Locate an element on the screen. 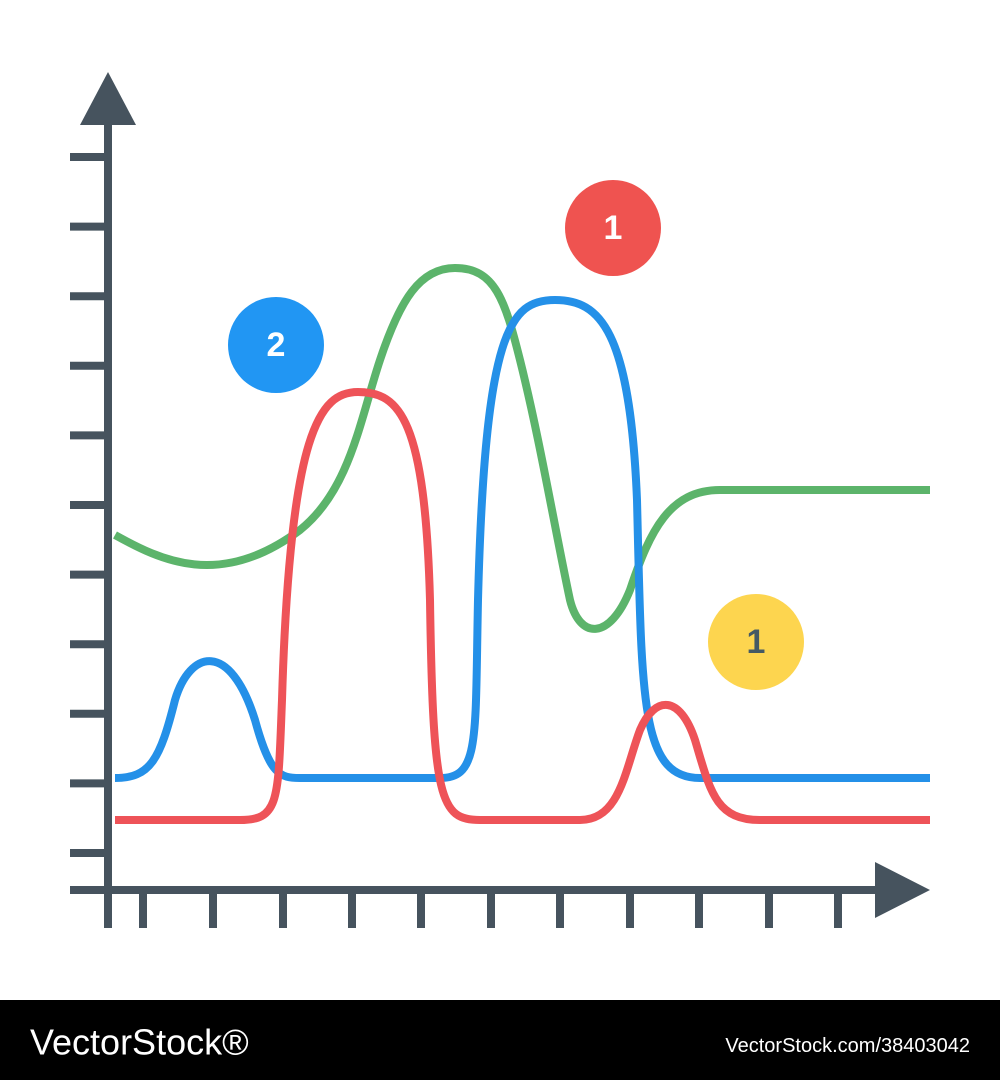 The image size is (1000, 1080). x-ticks is located at coordinates (473, 909).